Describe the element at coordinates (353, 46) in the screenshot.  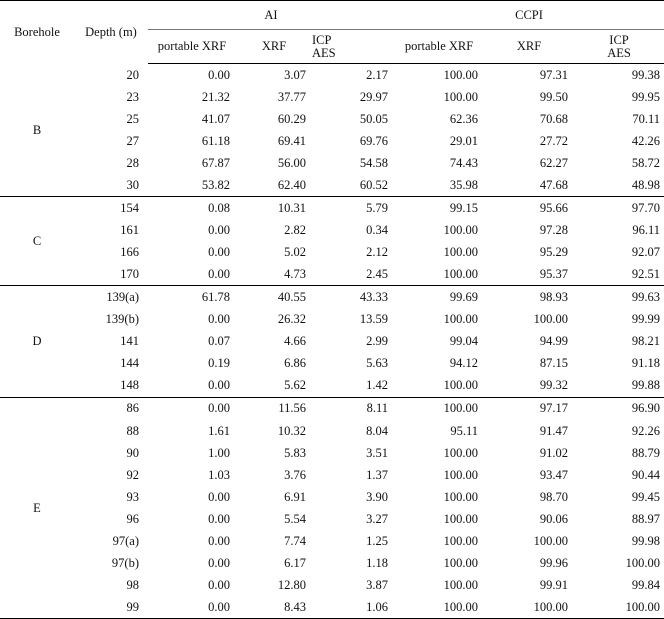
I see `header-ai-icp-aes: ICP AES` at that location.